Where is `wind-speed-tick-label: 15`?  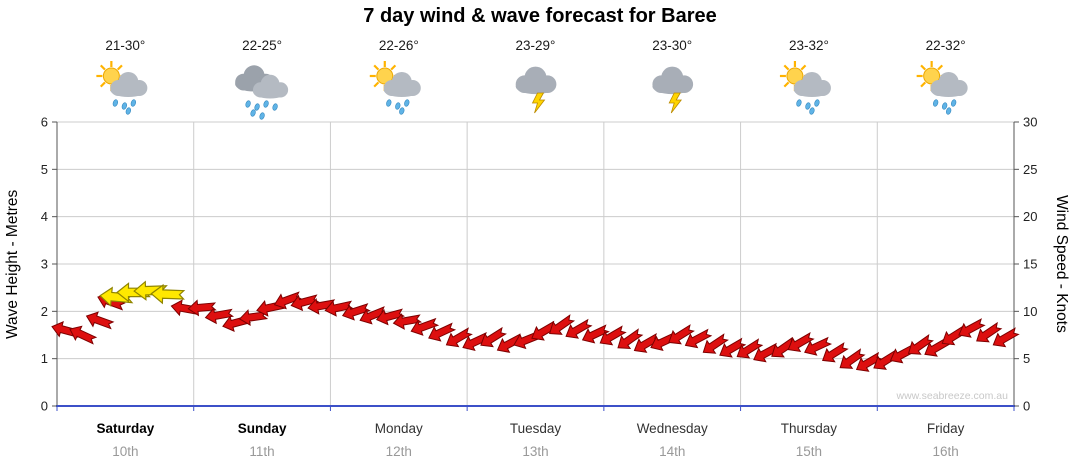 wind-speed-tick-label: 15 is located at coordinates (1030, 264).